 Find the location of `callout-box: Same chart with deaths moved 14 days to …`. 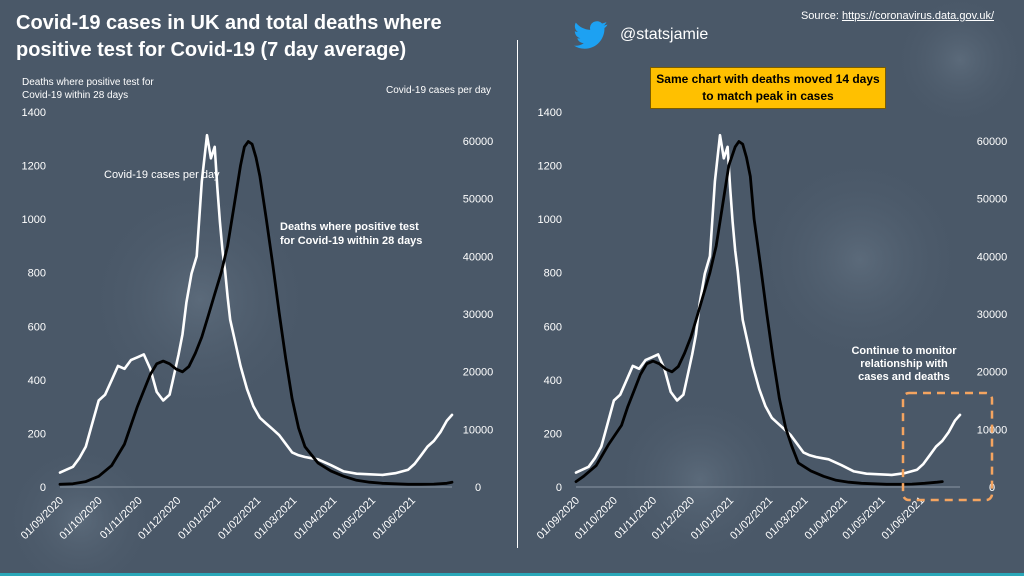

callout-box: Same chart with deaths moved 14 days to … is located at coordinates (768, 88).